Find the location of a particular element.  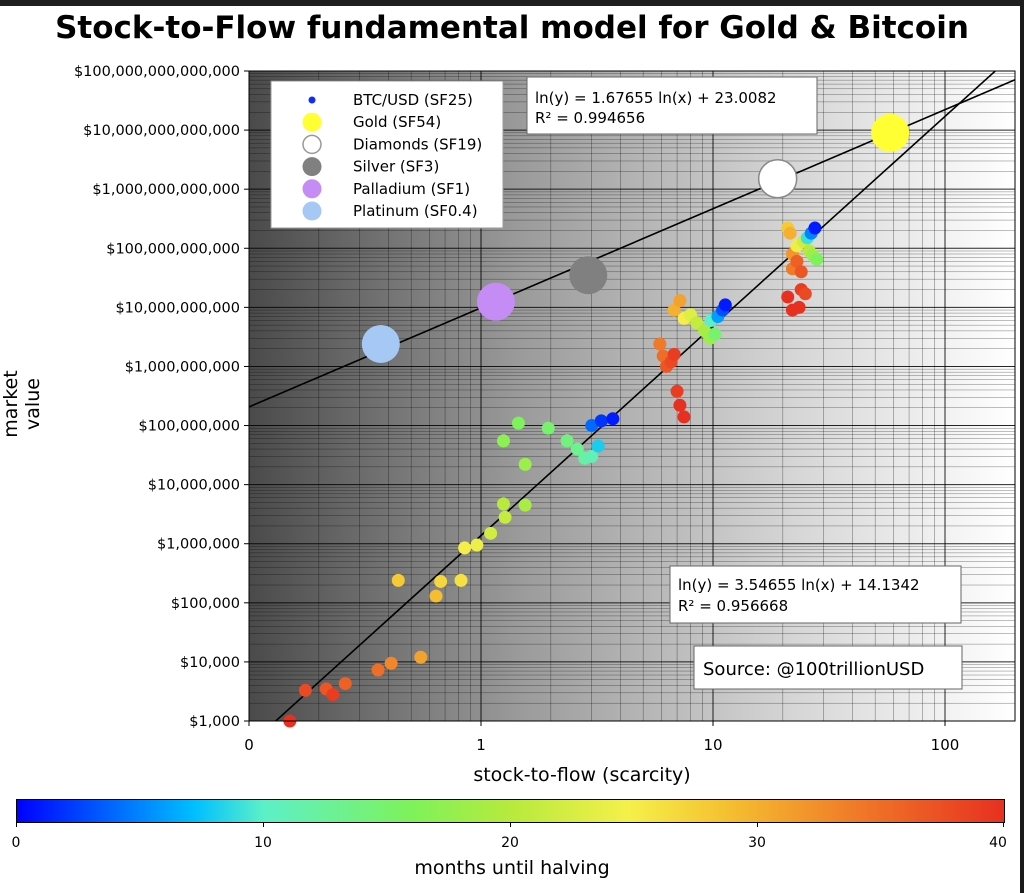

colorbar-tick-label: 10 is located at coordinates (263, 843).